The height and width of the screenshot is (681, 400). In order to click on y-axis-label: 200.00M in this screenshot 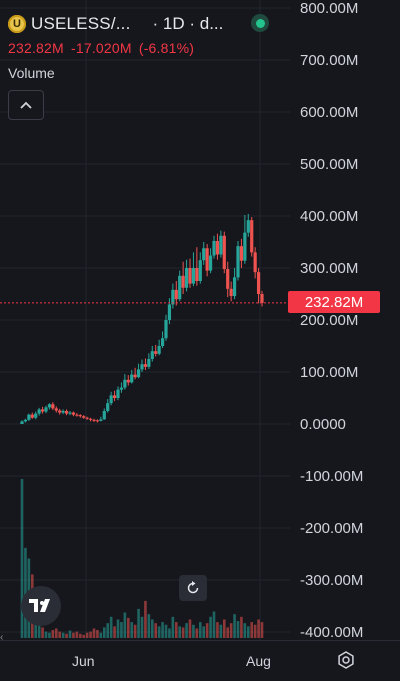, I will do `click(329, 320)`.